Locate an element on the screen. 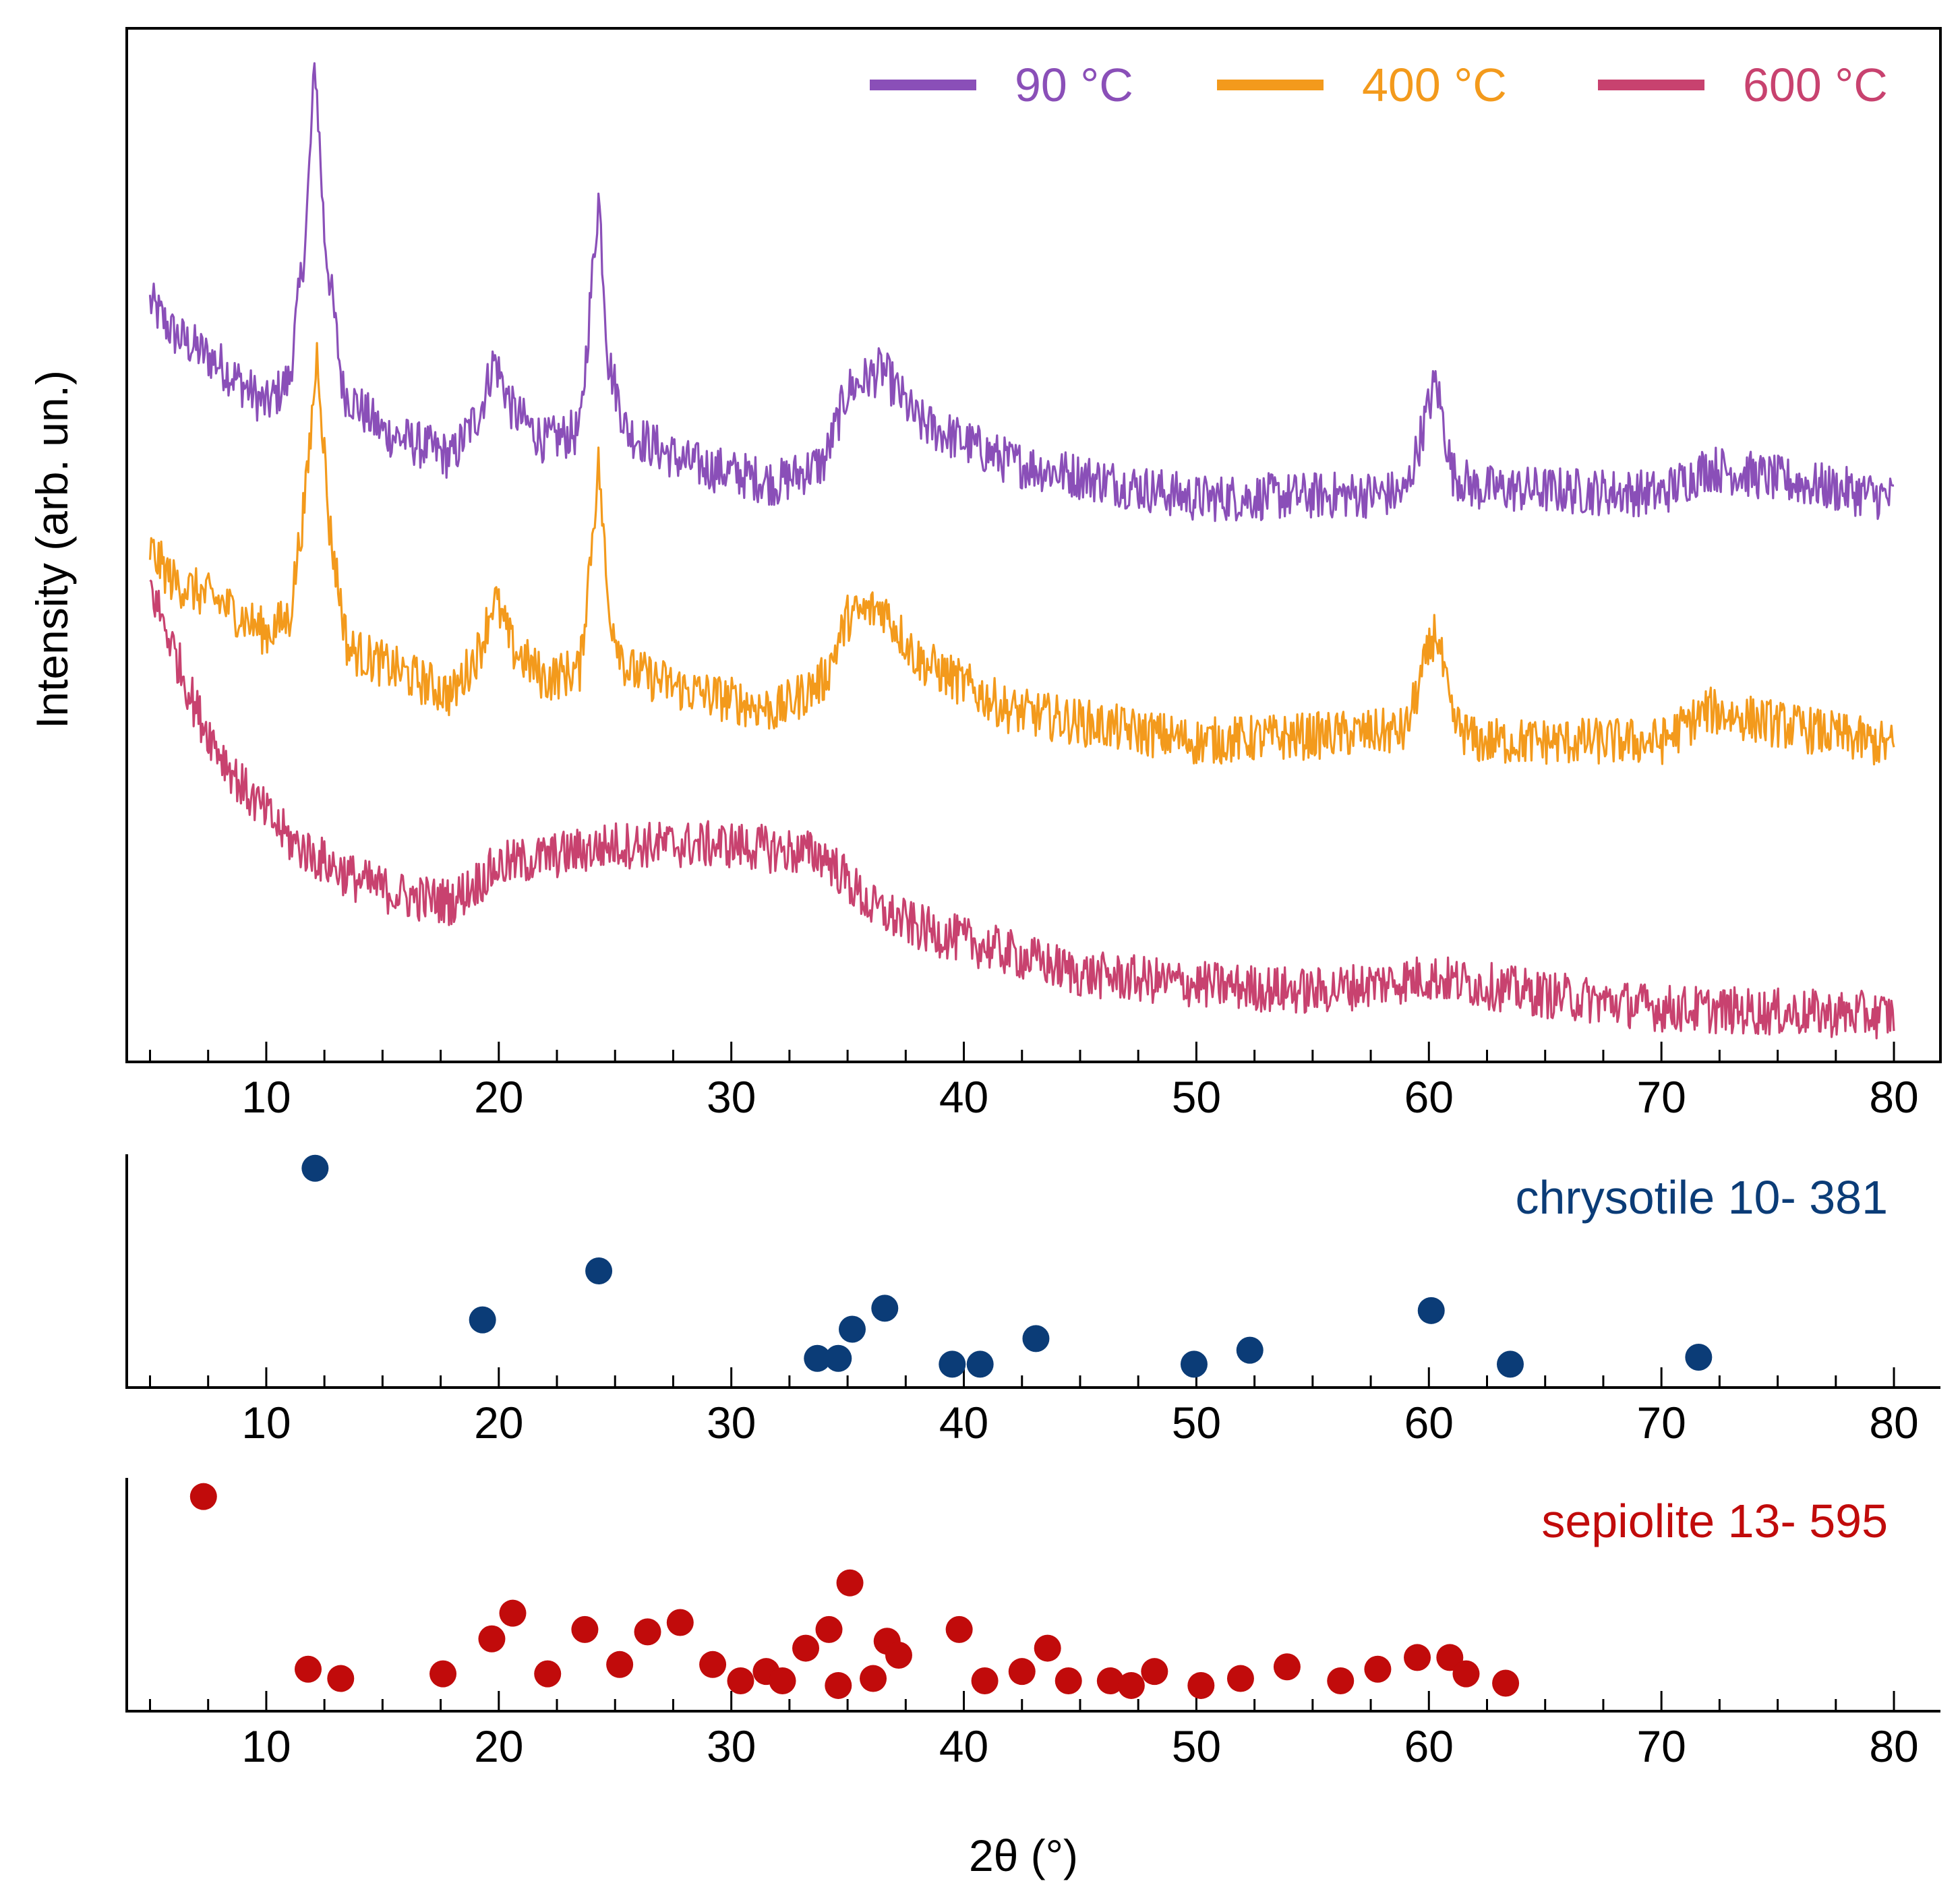 The width and height of the screenshot is (1960, 1904). y-axis-title: Intensity (arb. un.) is located at coordinates (52, 549).